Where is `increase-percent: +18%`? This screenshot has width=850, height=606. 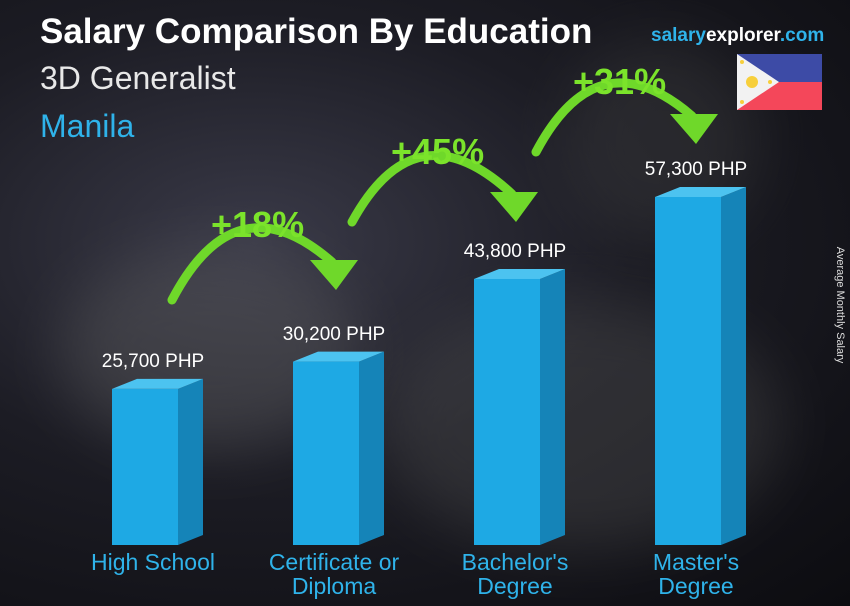 increase-percent: +18% is located at coordinates (258, 224).